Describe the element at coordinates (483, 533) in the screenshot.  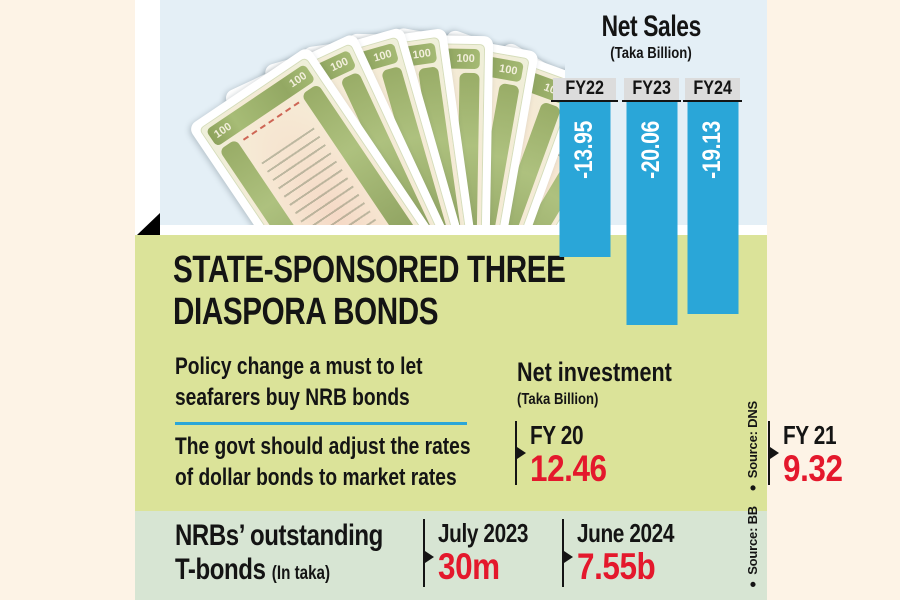
I see `july-2023-label: July 2023` at that location.